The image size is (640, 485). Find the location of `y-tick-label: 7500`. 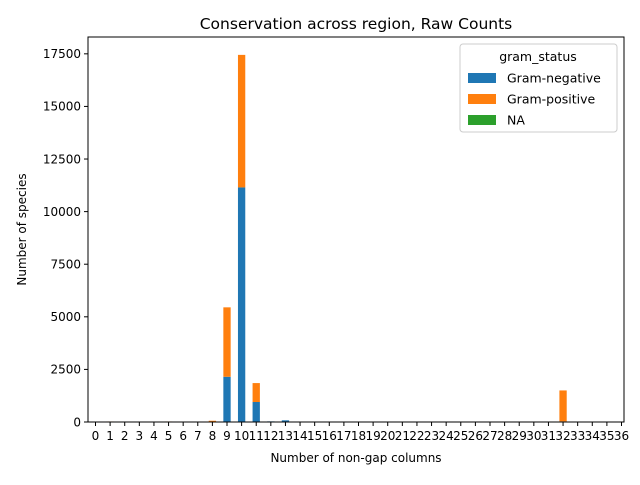

y-tick-label: 7500 is located at coordinates (65, 265).